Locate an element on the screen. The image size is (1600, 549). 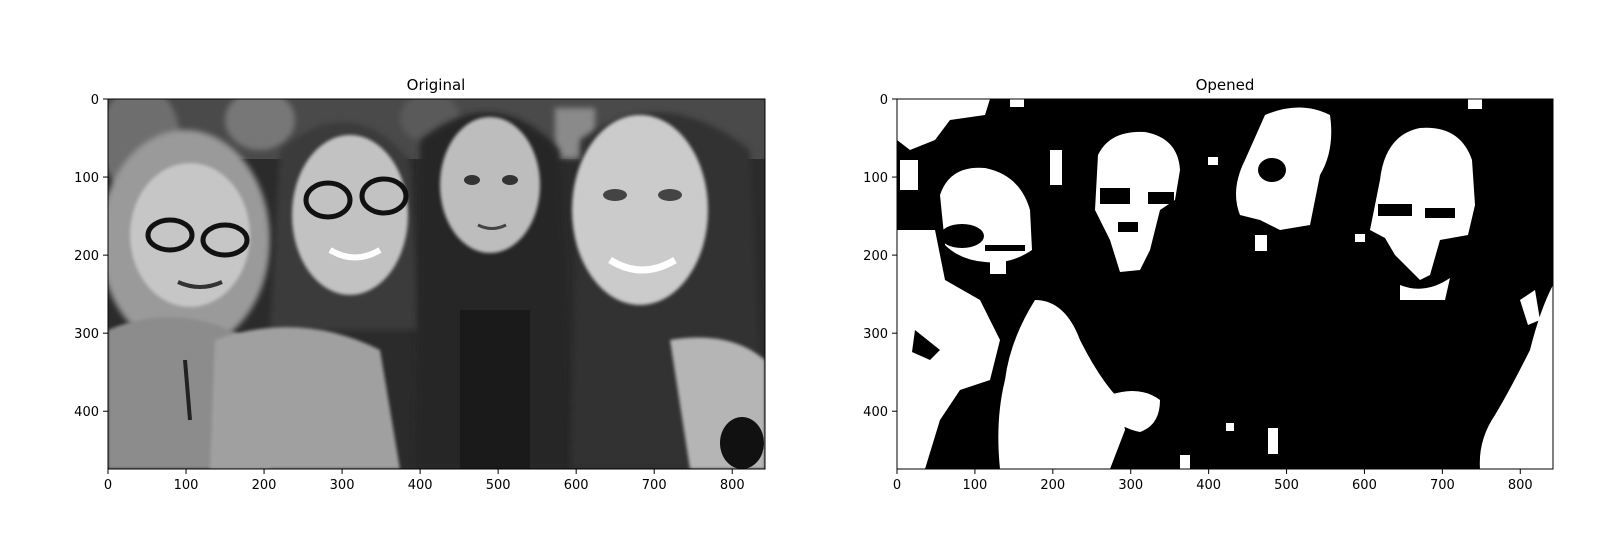
opened-xtick-label: 300 is located at coordinates (1130, 485).